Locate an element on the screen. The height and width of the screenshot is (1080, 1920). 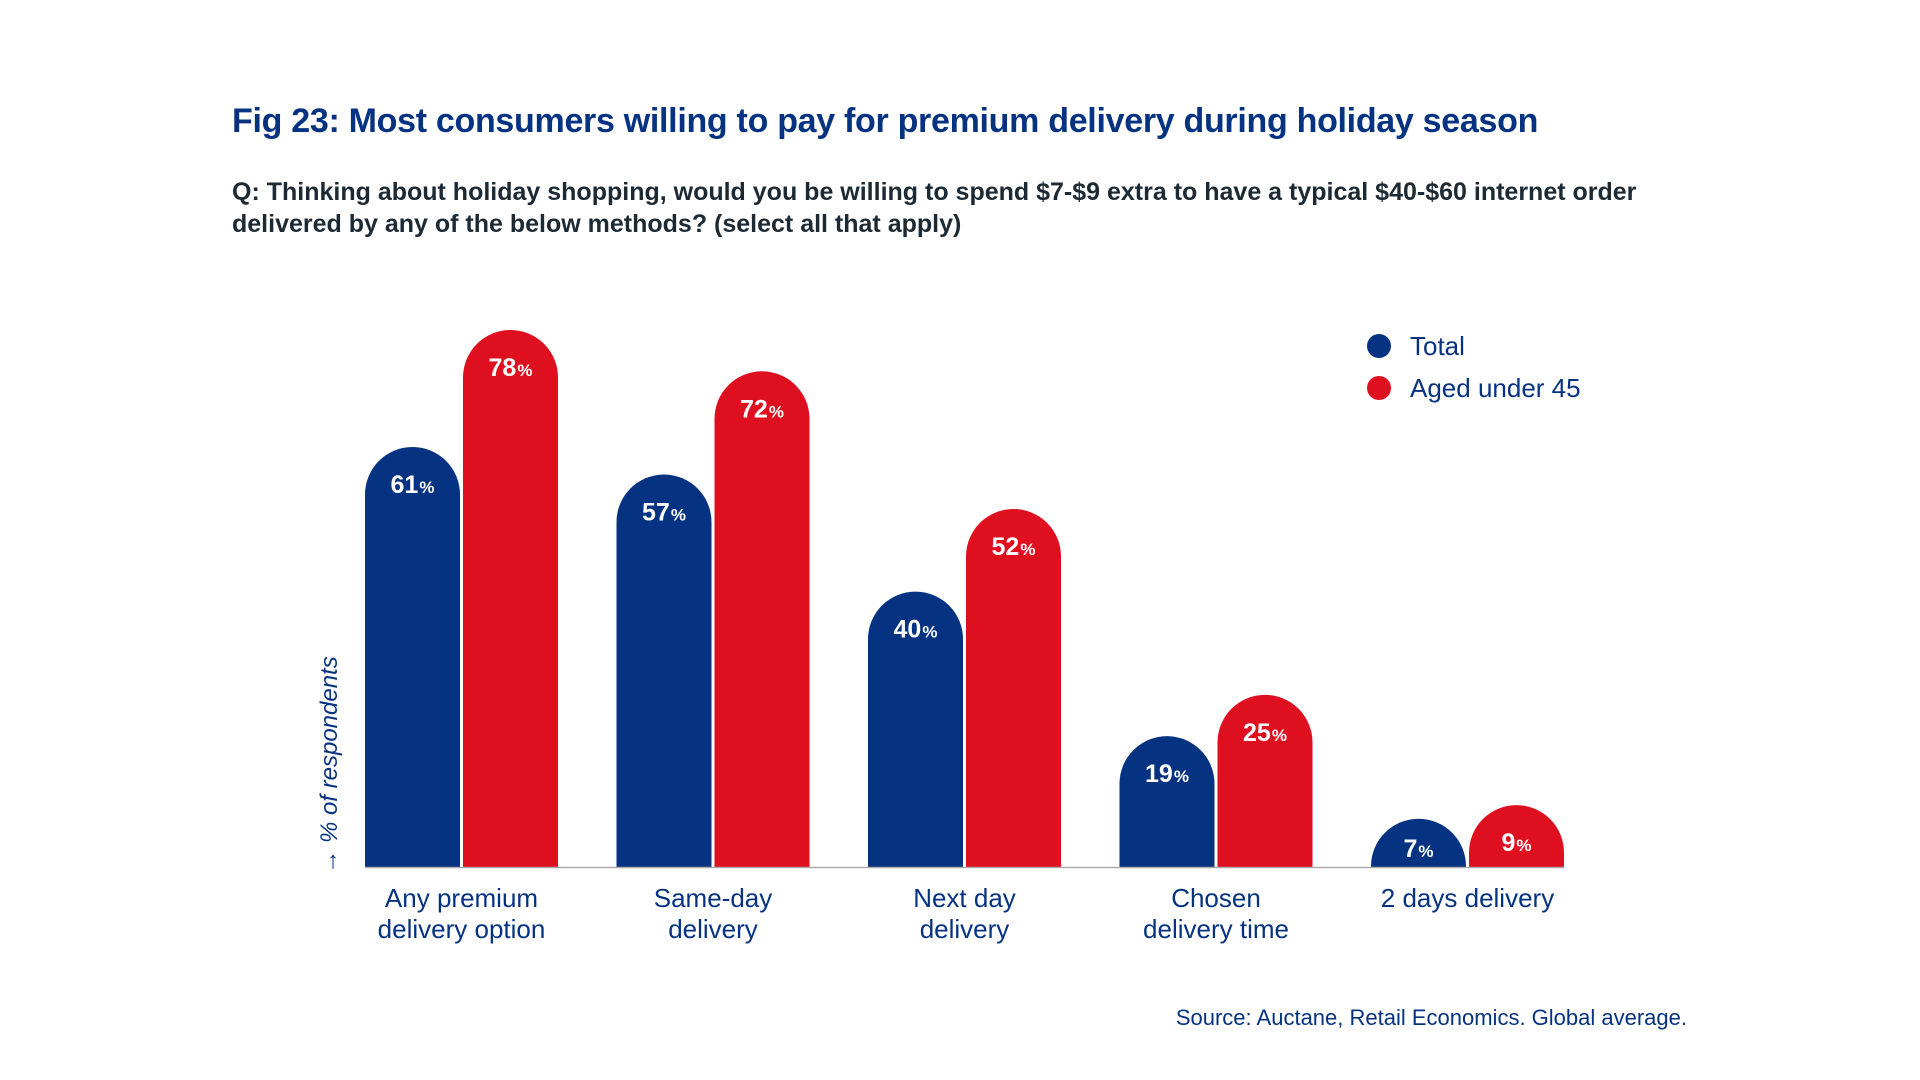
data-label: 61% is located at coordinates (413, 485).